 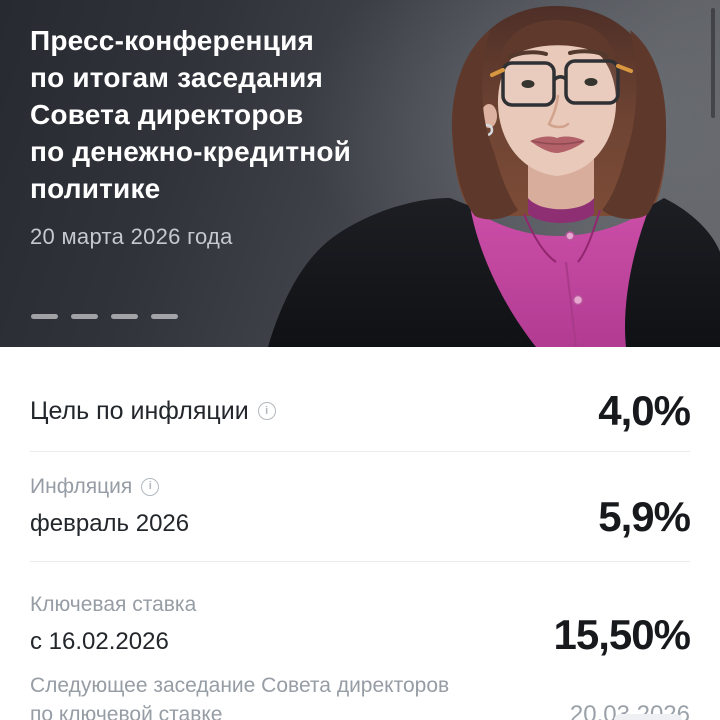 I want to click on banner-title-line: Совета директоров, so click(x=167, y=114).